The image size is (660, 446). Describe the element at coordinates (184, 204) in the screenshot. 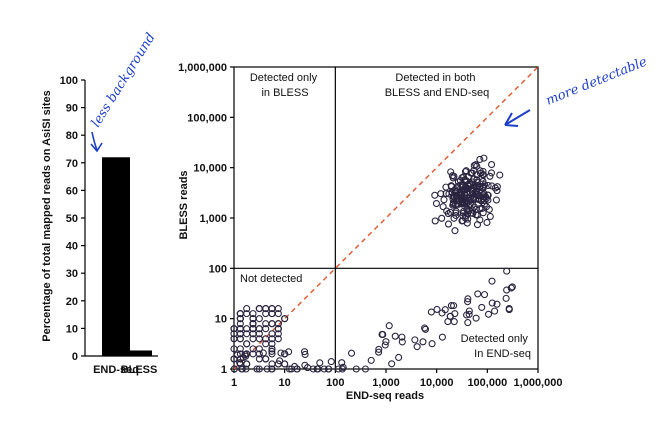

I see `scatter-y-axis-label: BLESS reads` at that location.